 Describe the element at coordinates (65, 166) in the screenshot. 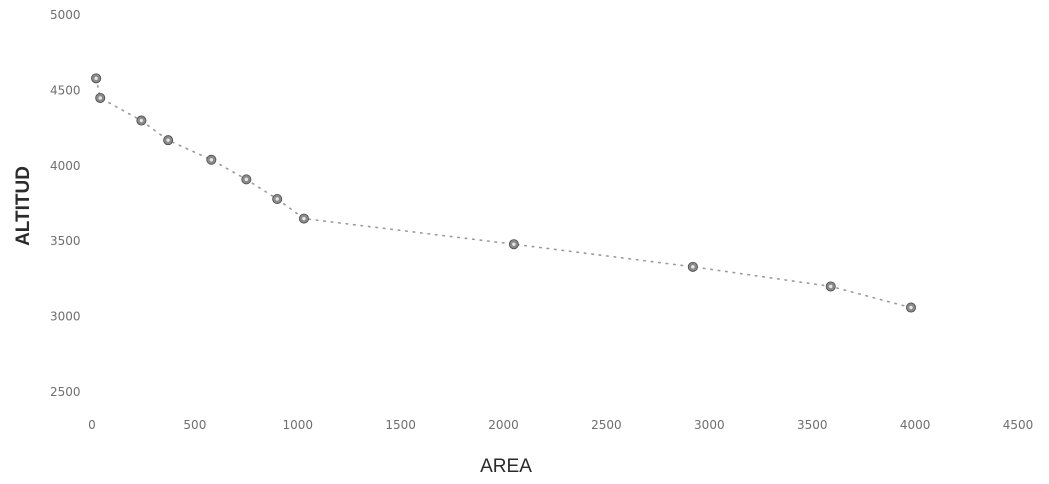

I see `y-tick-label: 4000` at that location.